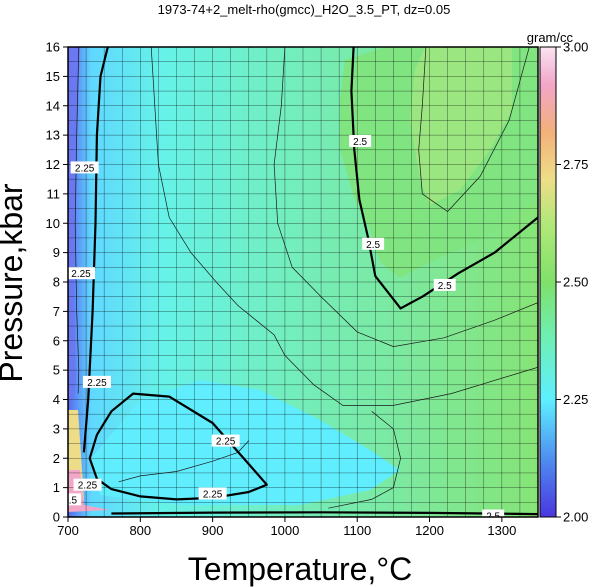  I want to click on y-tick-label: 10, so click(53, 223).